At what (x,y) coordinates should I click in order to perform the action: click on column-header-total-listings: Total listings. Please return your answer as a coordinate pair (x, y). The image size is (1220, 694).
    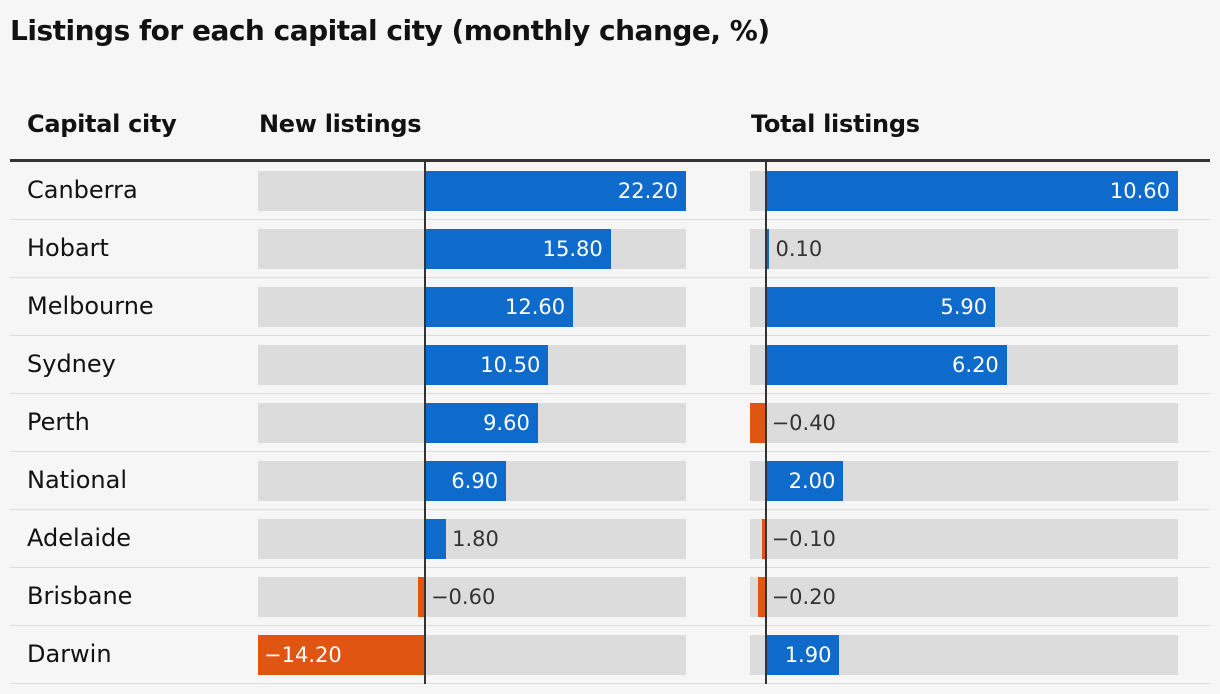
    Looking at the image, I should click on (835, 124).